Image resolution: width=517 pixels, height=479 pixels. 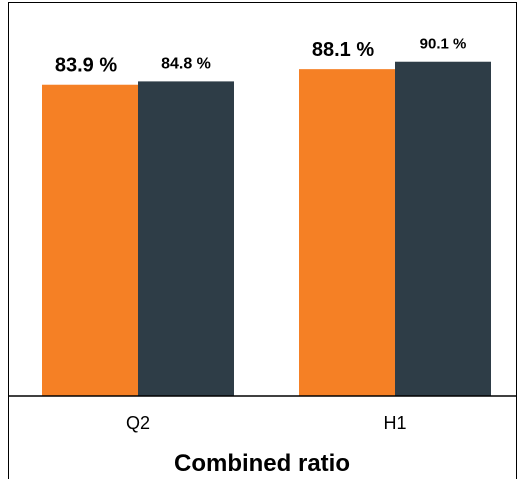 What do you see at coordinates (266, 423) in the screenshot?
I see `x-tick-labels-layer: Q2 H1` at bounding box center [266, 423].